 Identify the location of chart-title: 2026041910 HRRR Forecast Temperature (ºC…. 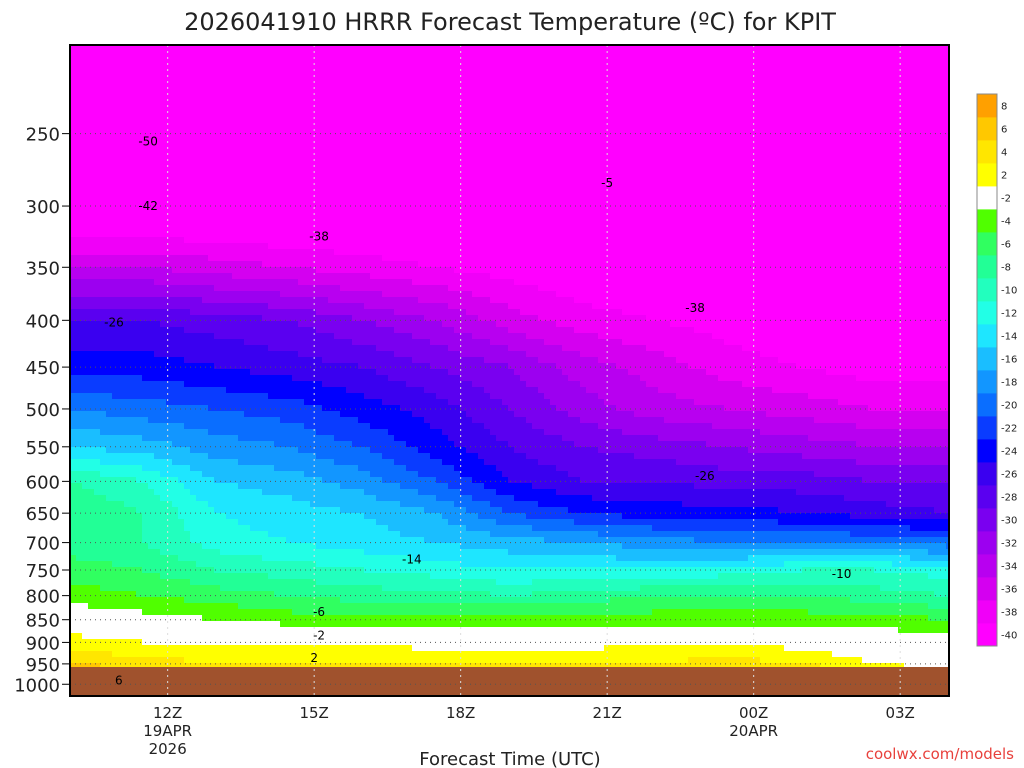
(510, 22).